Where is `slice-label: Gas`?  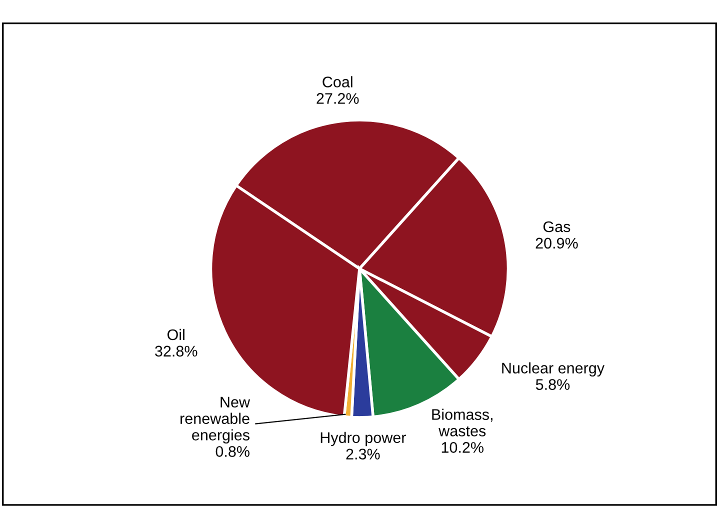
slice-label: Gas is located at coordinates (556, 226).